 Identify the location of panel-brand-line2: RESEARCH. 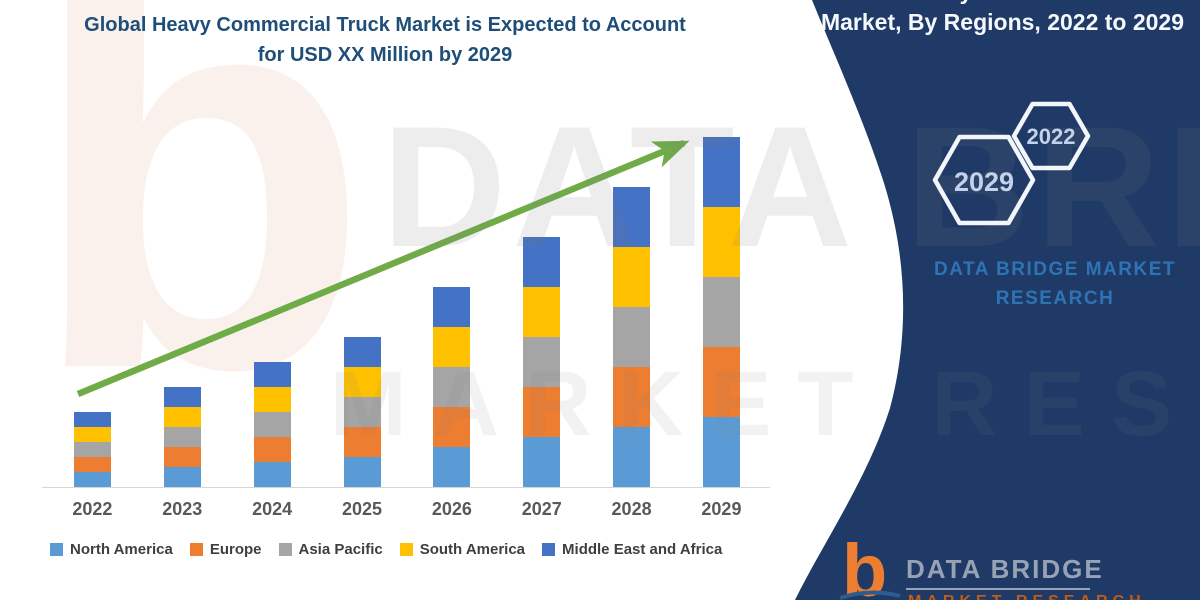
(1055, 298).